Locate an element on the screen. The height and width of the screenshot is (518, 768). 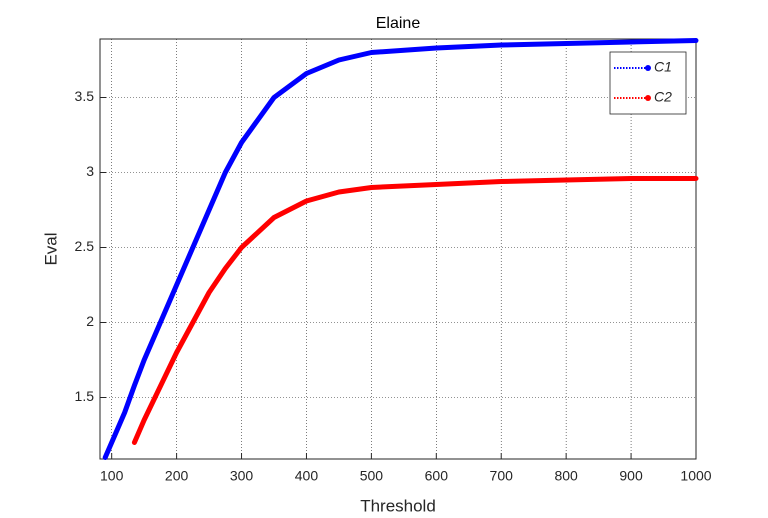
x-axis-label: Threshold is located at coordinates (398, 505).